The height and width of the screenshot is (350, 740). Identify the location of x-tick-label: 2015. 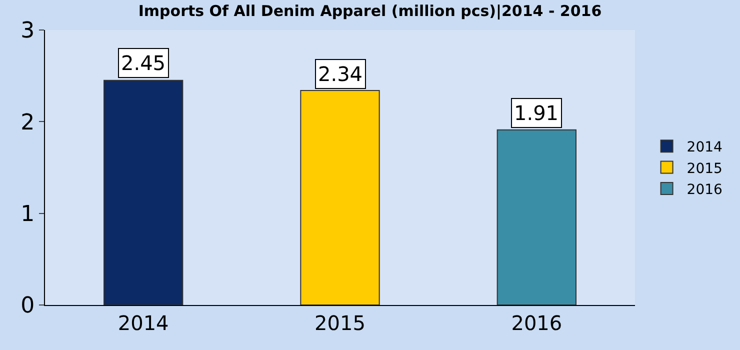
(340, 323).